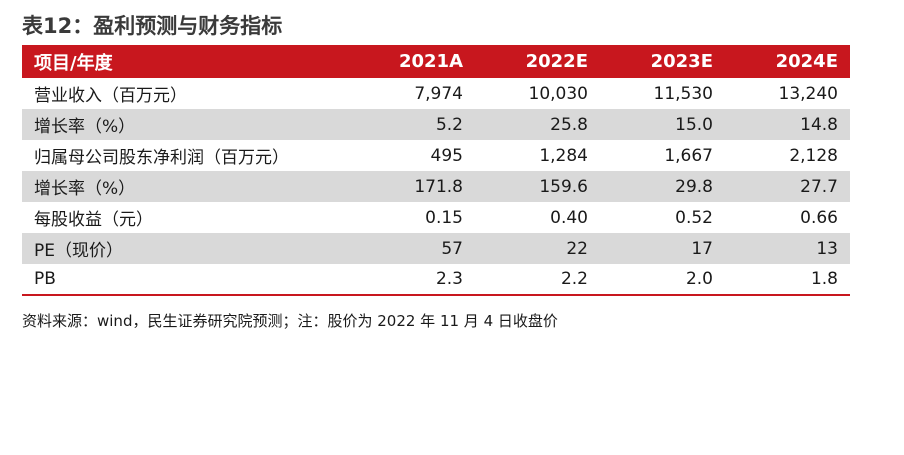  Describe the element at coordinates (93, 220) in the screenshot. I see `row-label: 每股收益（元）` at that location.